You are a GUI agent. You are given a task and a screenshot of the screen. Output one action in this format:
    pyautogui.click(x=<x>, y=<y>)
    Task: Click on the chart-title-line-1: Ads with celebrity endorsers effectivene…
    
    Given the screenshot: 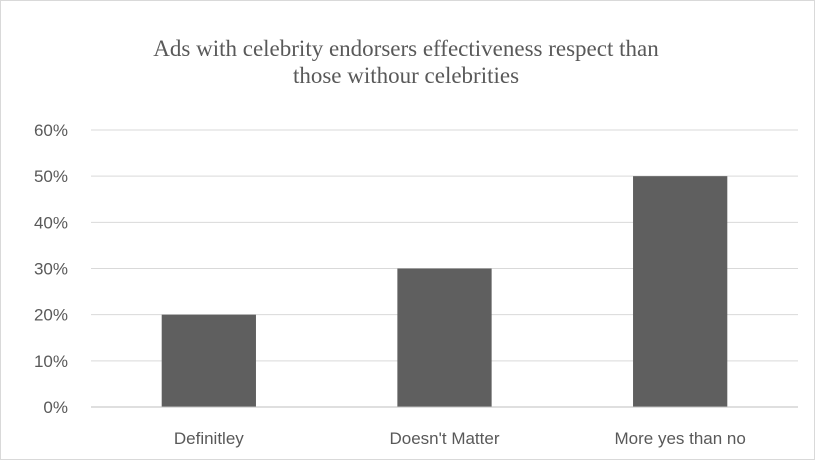 What is the action you would take?
    pyautogui.click(x=406, y=48)
    